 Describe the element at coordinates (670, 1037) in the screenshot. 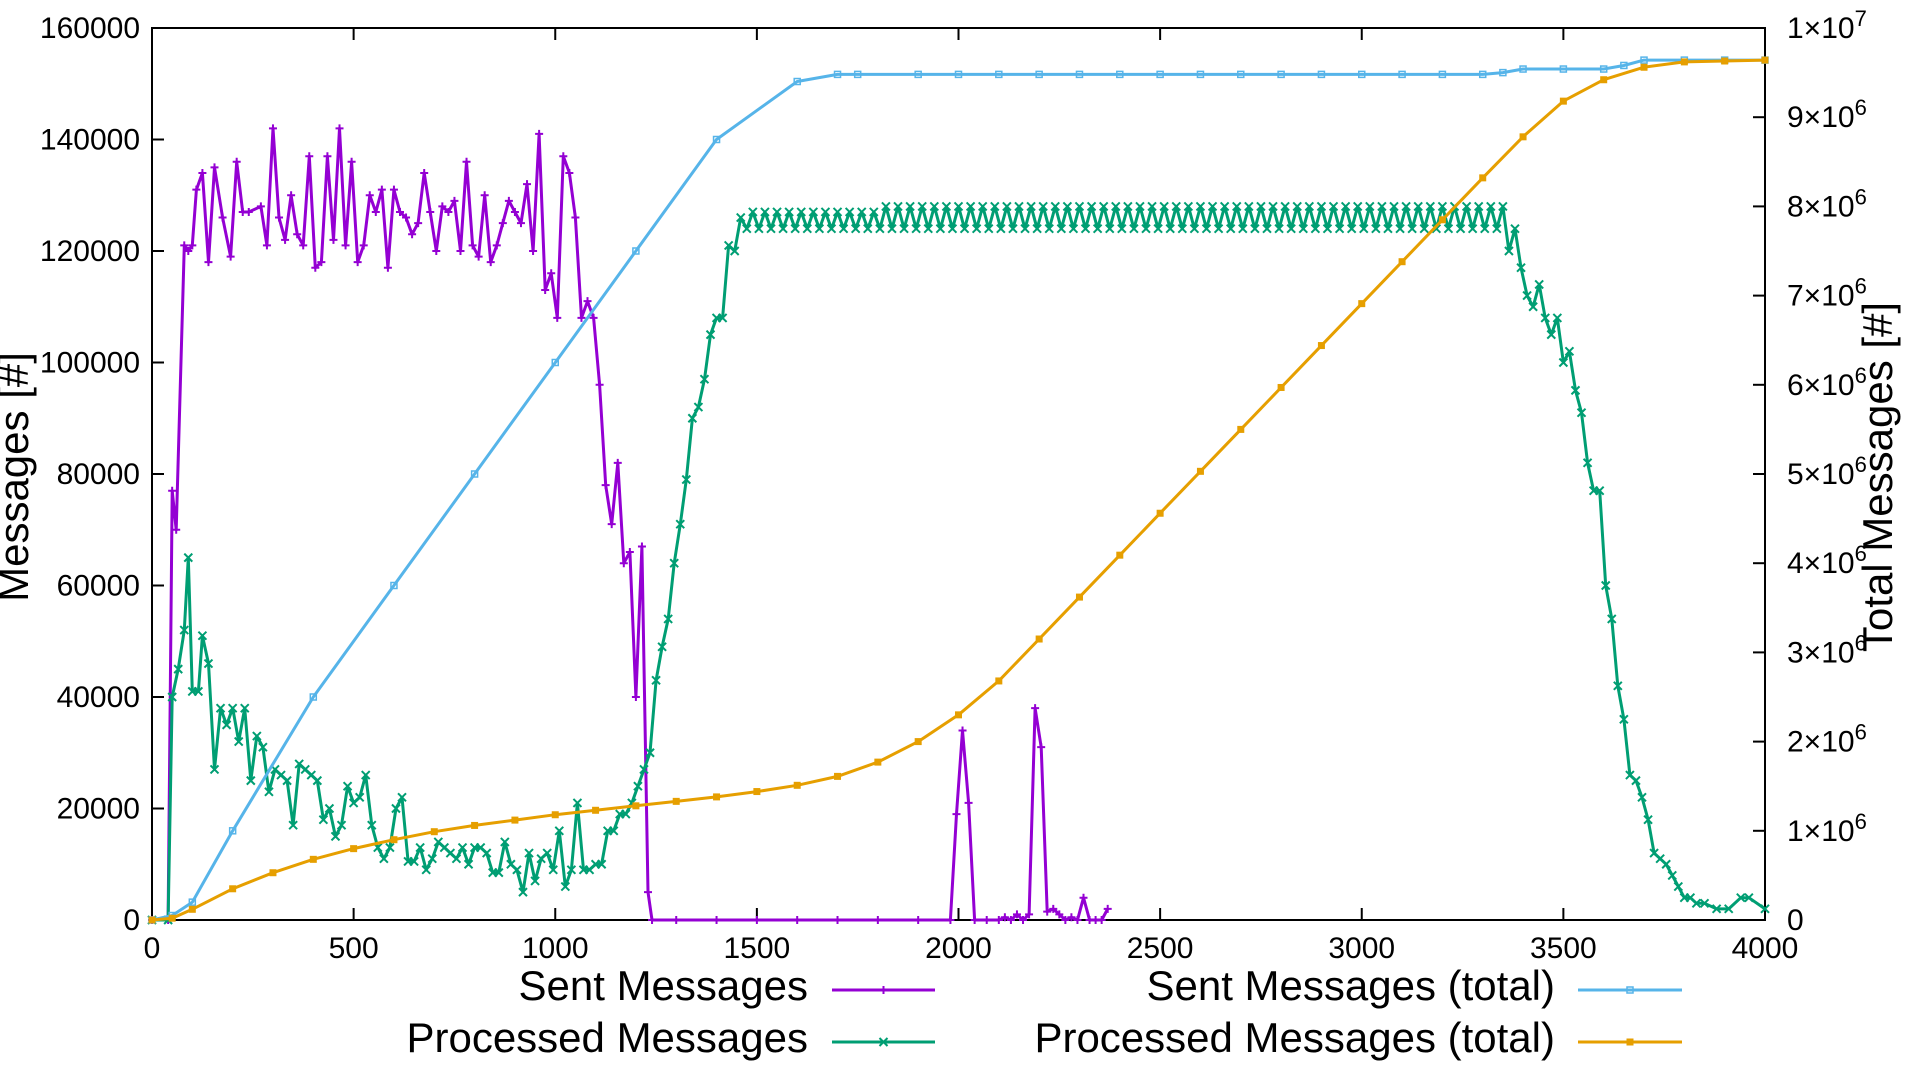

I see `legend-item: Processed Messages` at that location.